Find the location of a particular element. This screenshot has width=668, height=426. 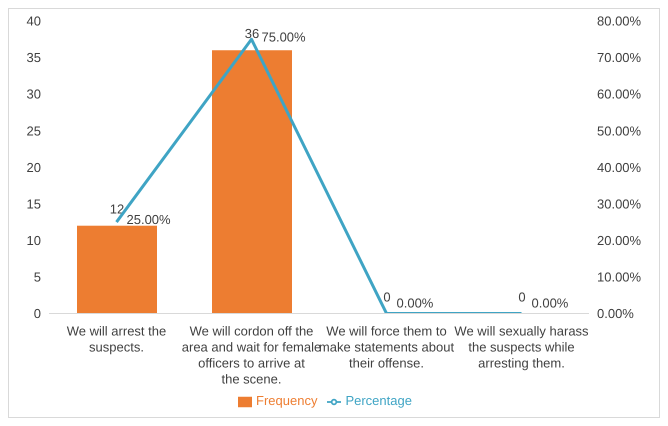

legend-label: Frequency is located at coordinates (287, 400).